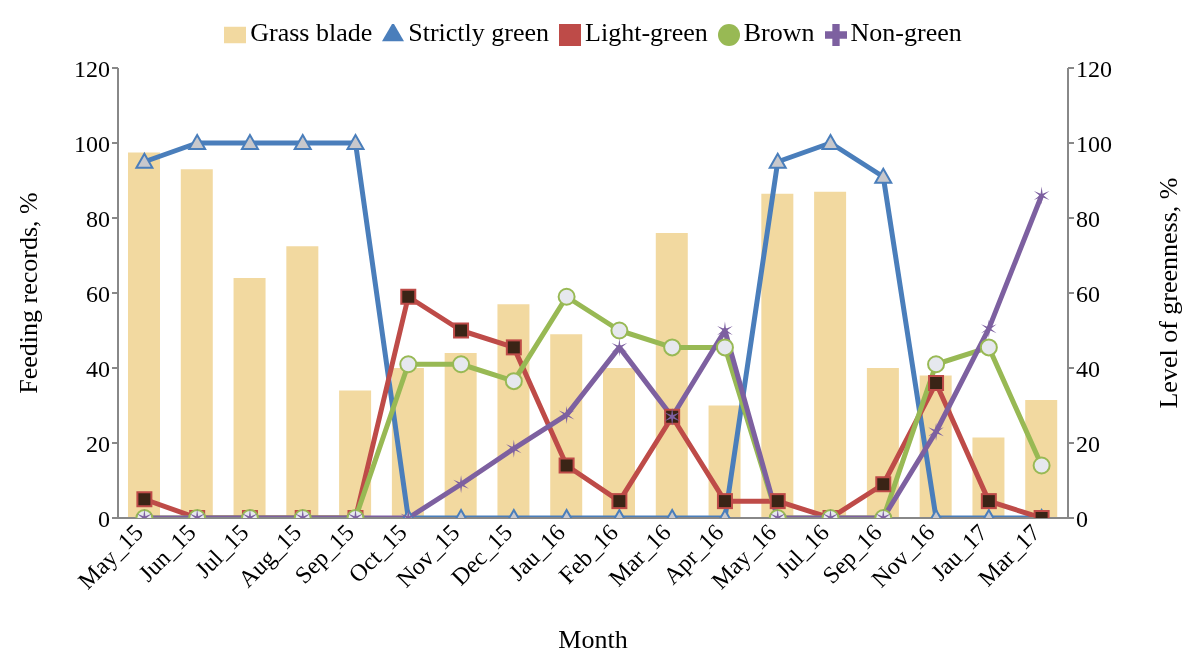  What do you see at coordinates (98, 218) in the screenshot?
I see `y-tick-label: 80` at bounding box center [98, 218].